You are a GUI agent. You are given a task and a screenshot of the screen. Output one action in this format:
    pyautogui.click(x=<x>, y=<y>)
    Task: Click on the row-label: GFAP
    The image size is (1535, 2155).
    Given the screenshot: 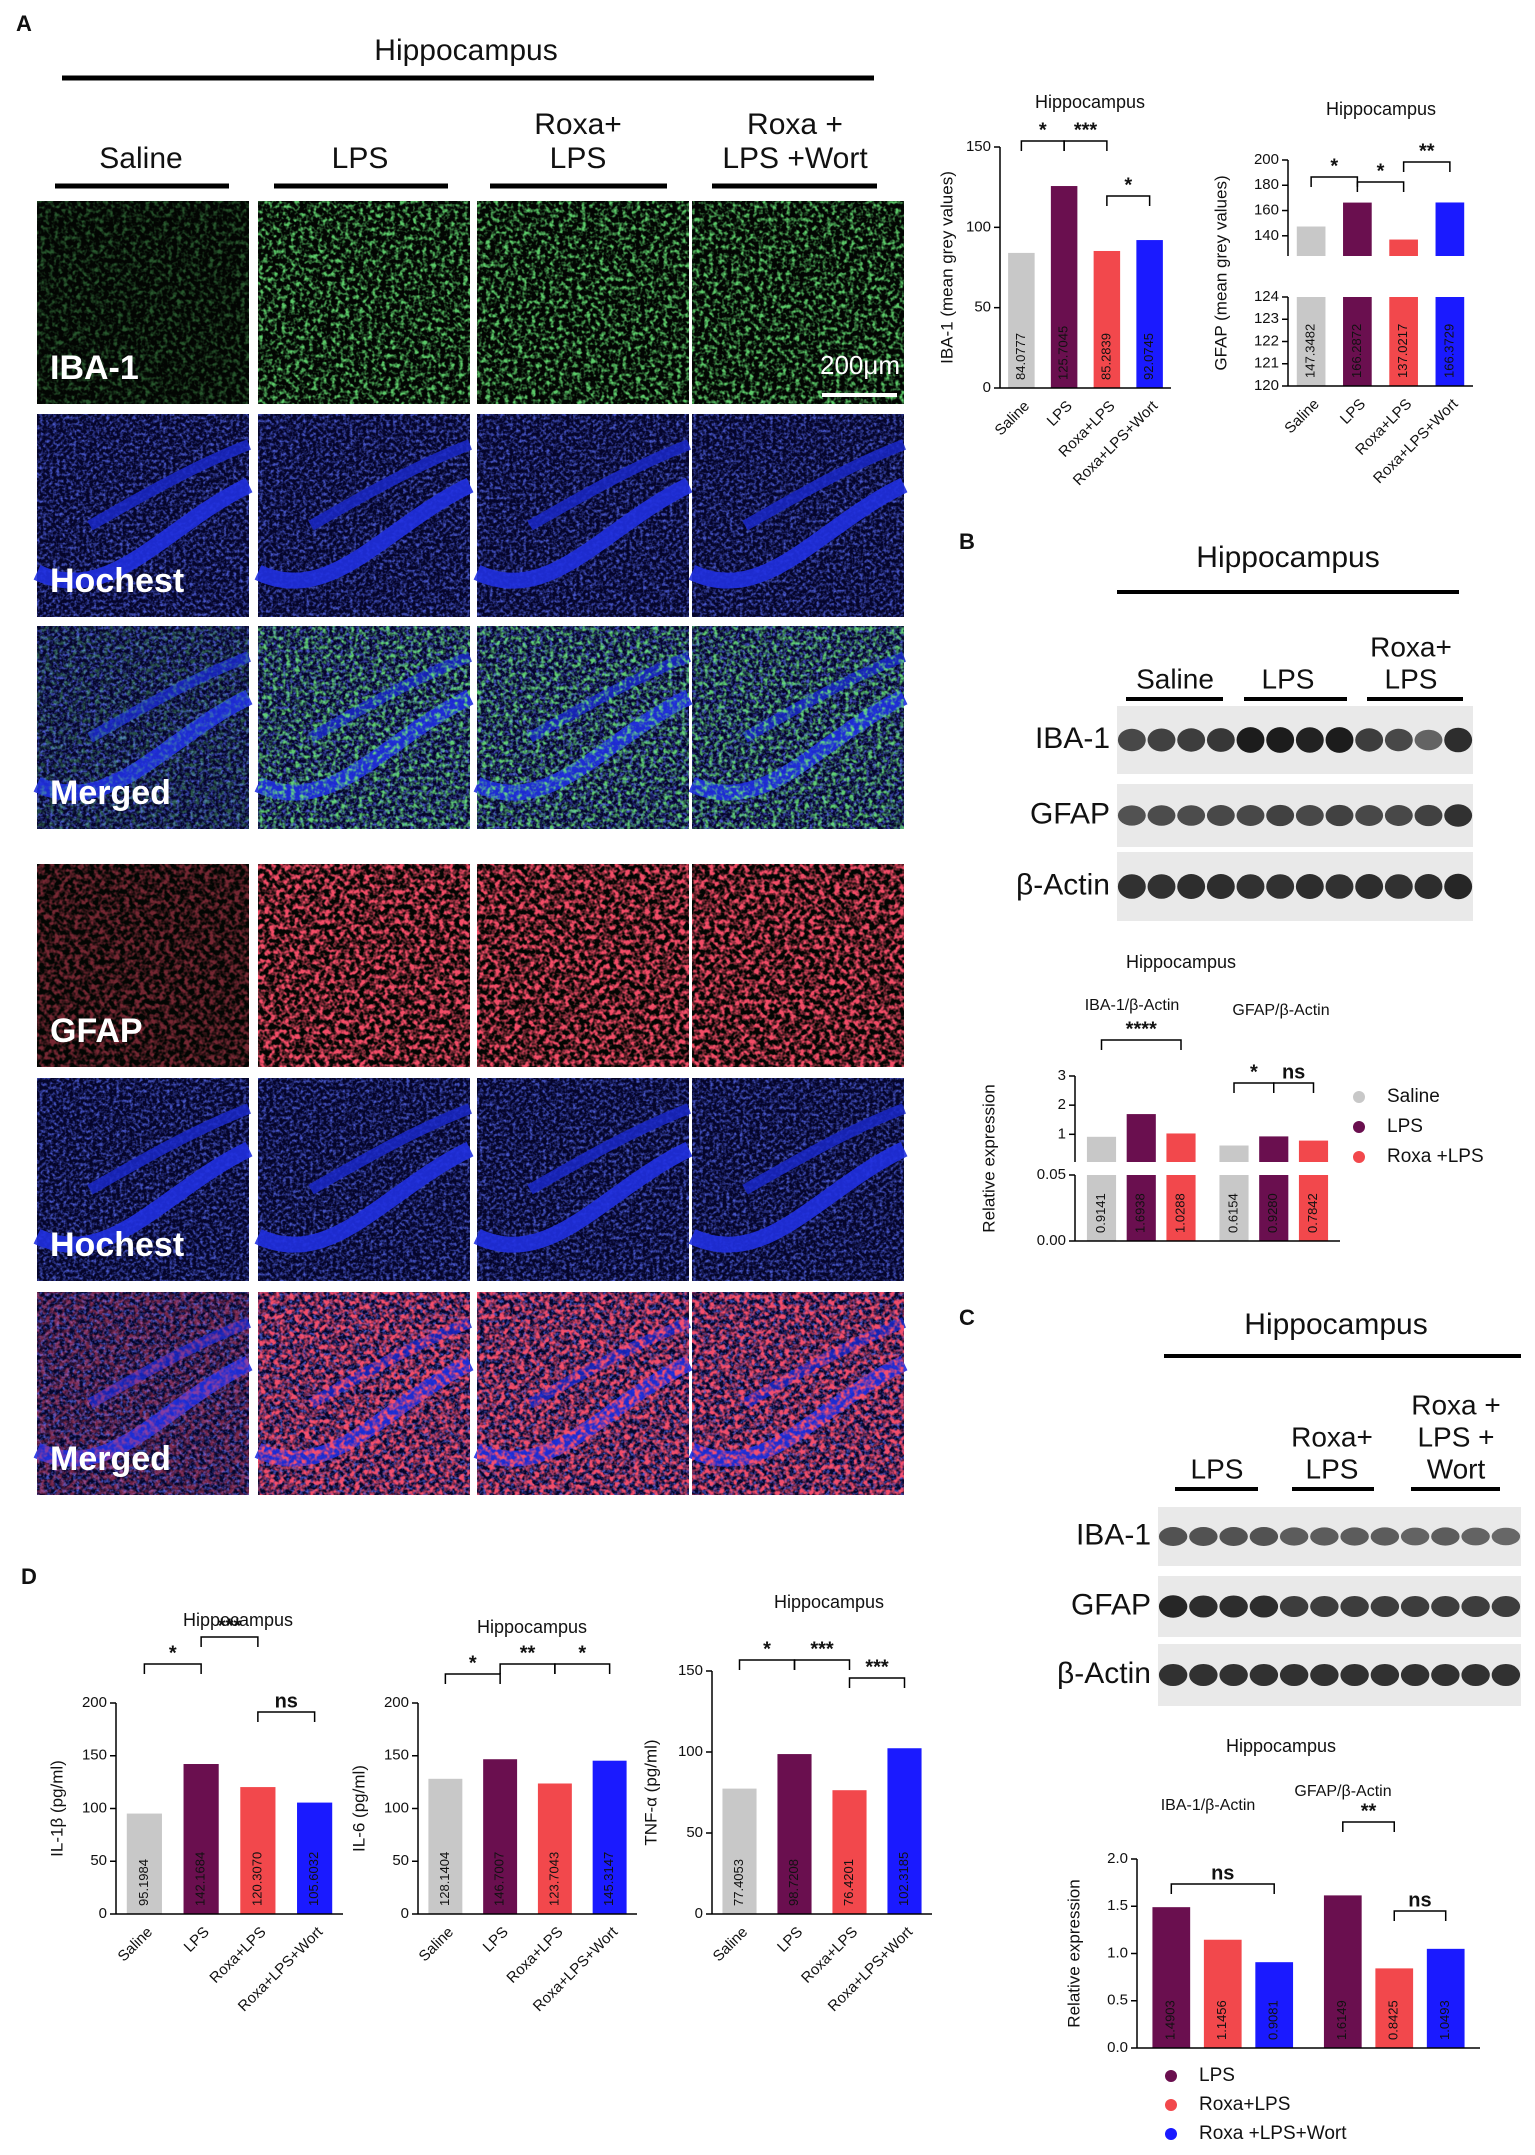 What is the action you would take?
    pyautogui.click(x=96, y=1031)
    